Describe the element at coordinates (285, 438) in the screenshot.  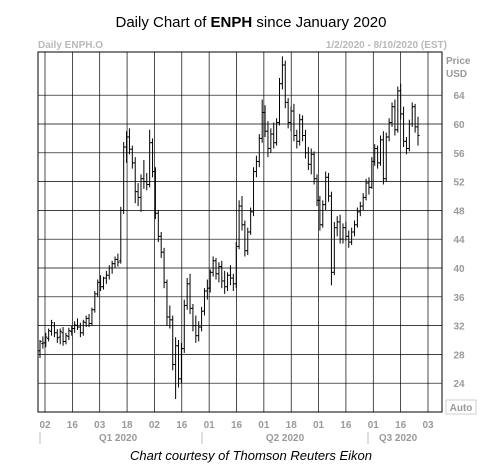
I see `quarter-label: Q2 2020` at that location.